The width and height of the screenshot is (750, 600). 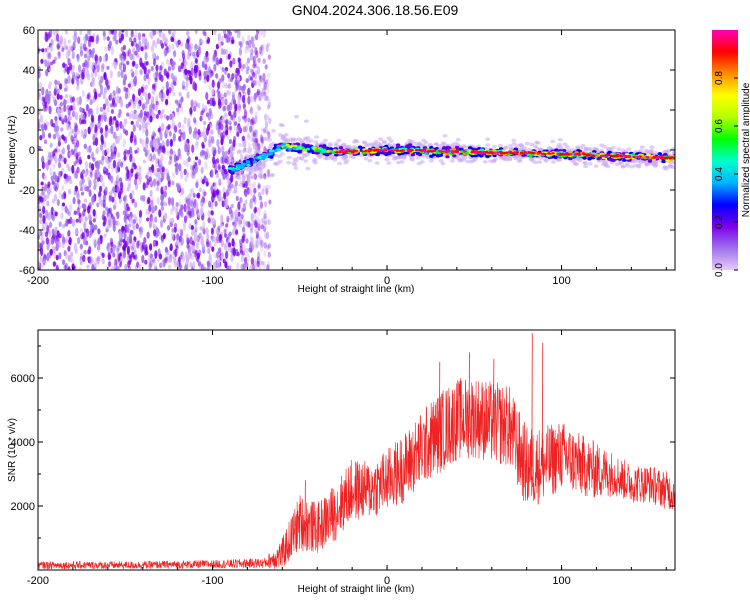 What do you see at coordinates (387, 281) in the screenshot?
I see `x-tick-label: 0` at bounding box center [387, 281].